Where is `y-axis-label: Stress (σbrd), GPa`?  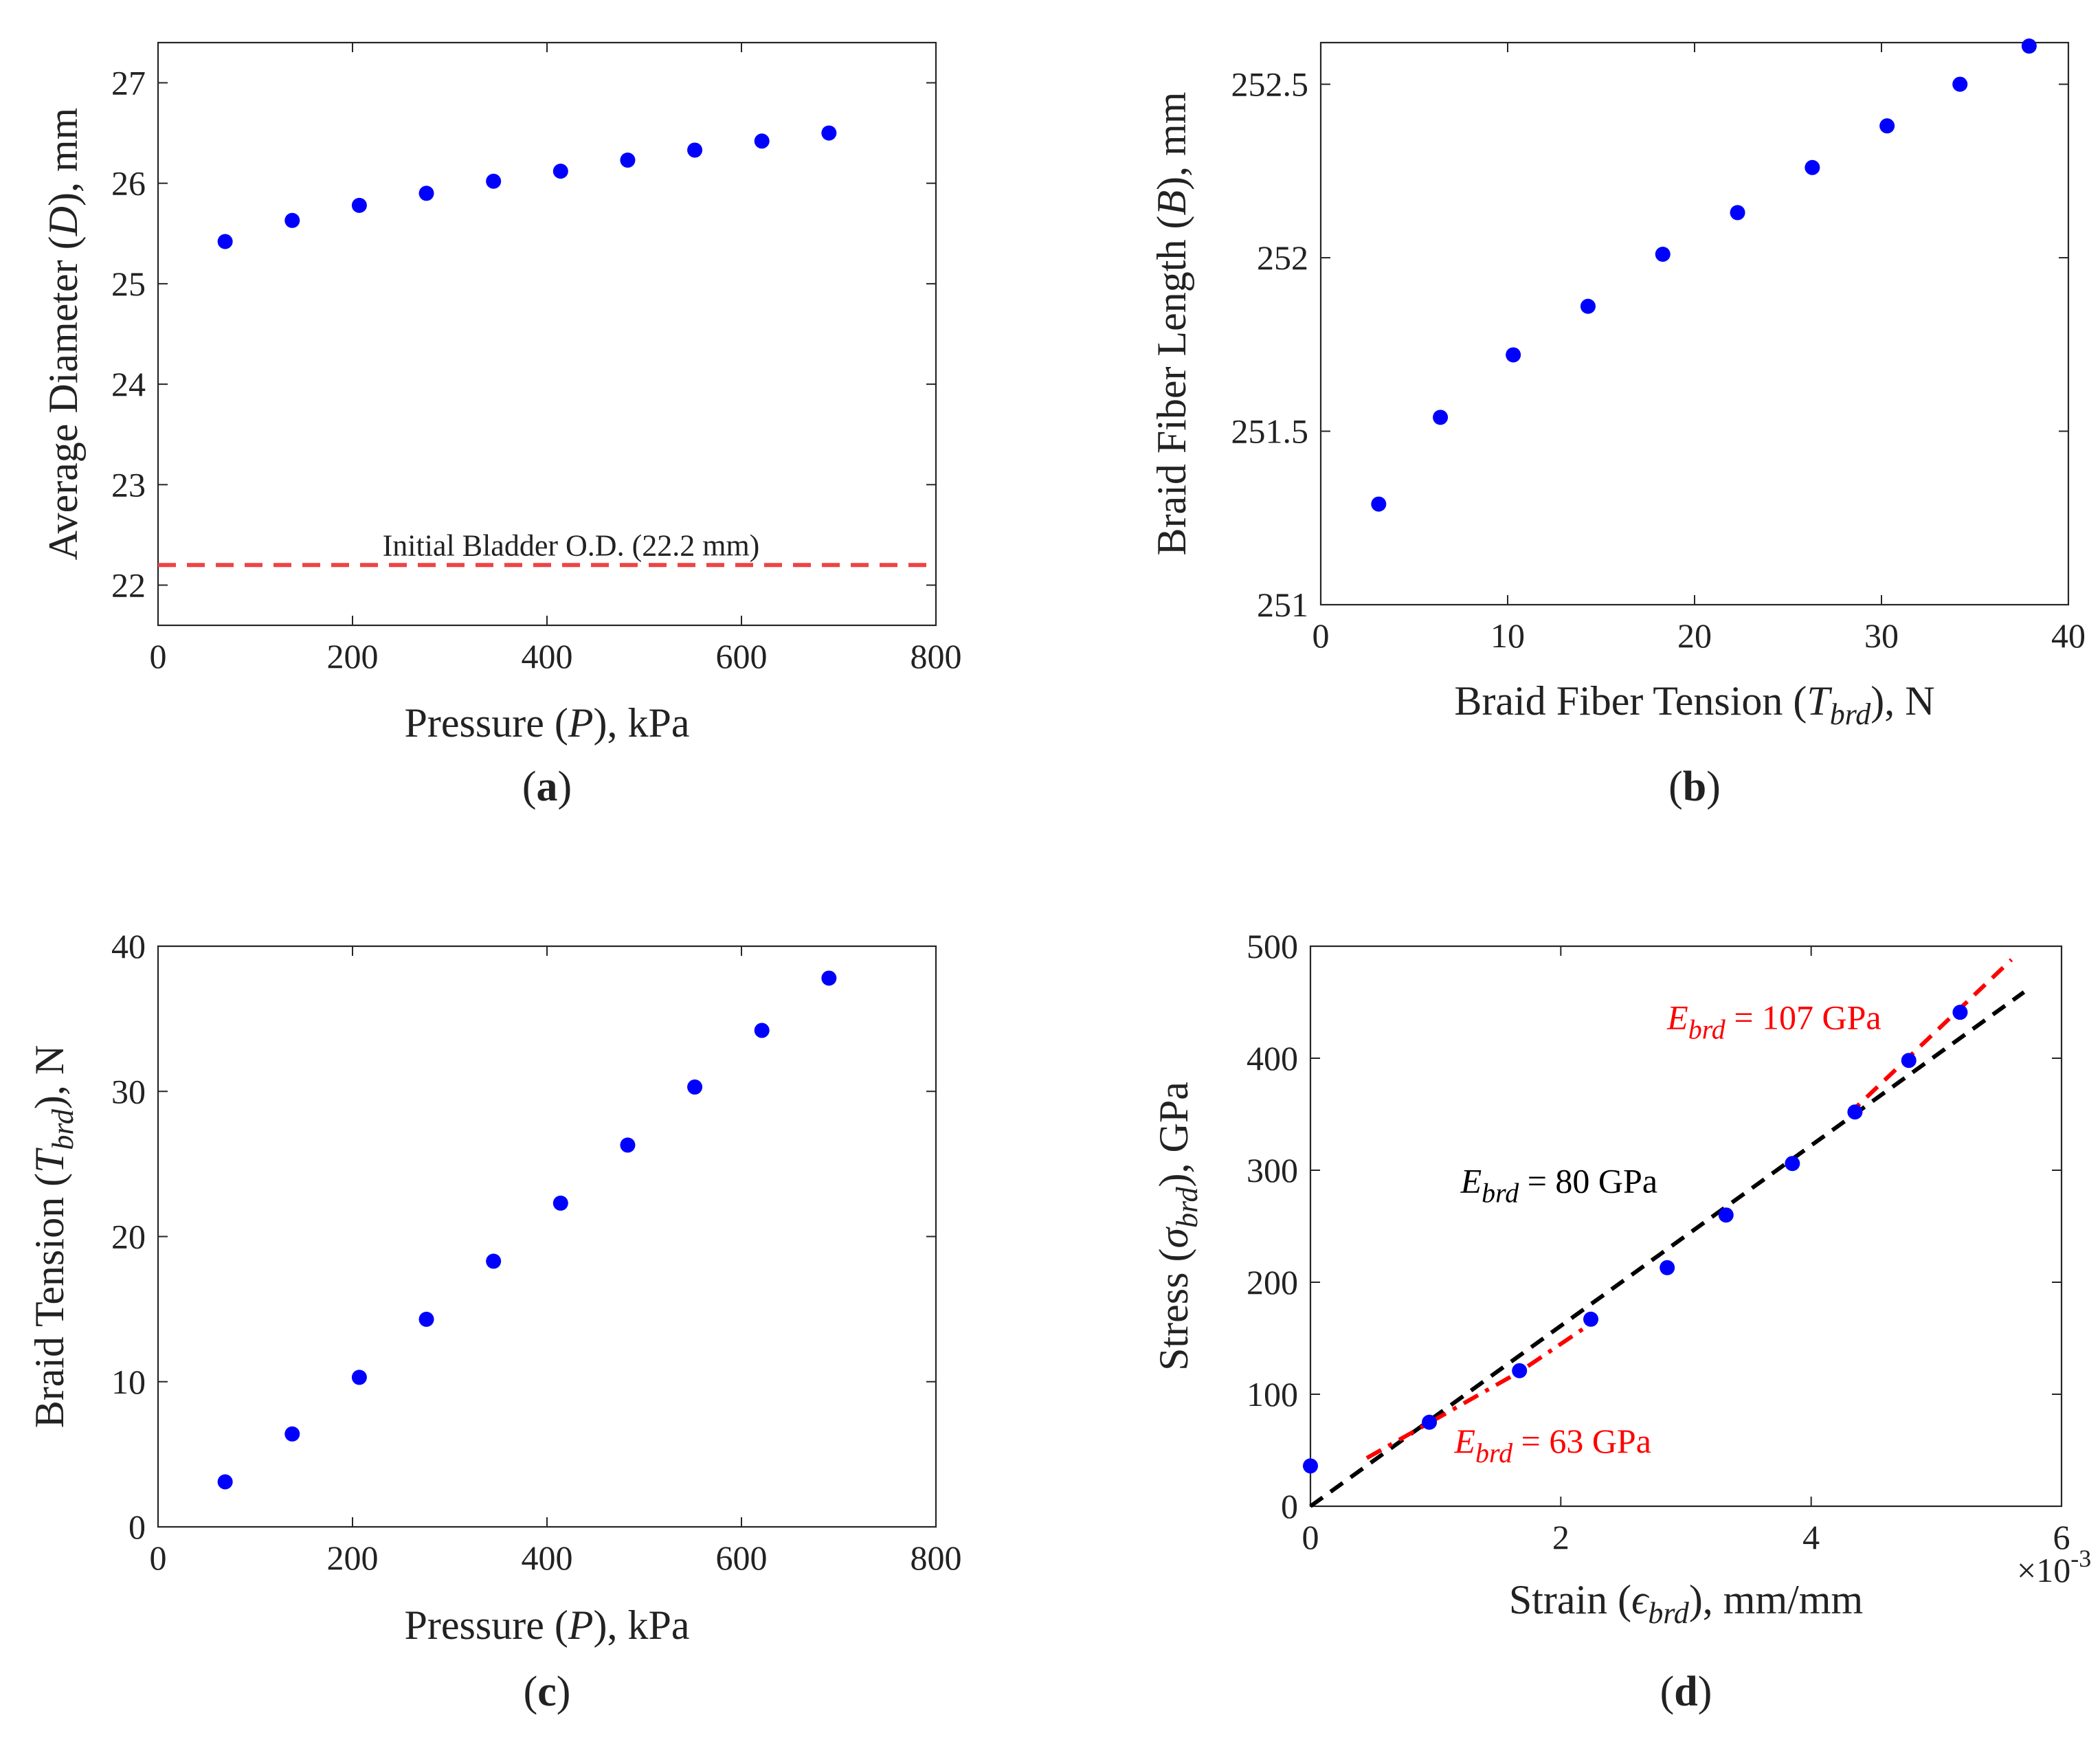 y-axis-label: Stress (σbrd), GPa is located at coordinates (1178, 1226).